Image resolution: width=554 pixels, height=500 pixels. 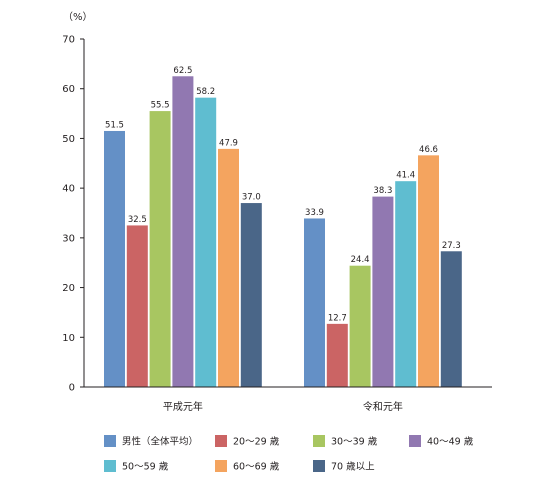 What do you see at coordinates (251, 198) in the screenshot?
I see `data-label: 37.0` at bounding box center [251, 198].